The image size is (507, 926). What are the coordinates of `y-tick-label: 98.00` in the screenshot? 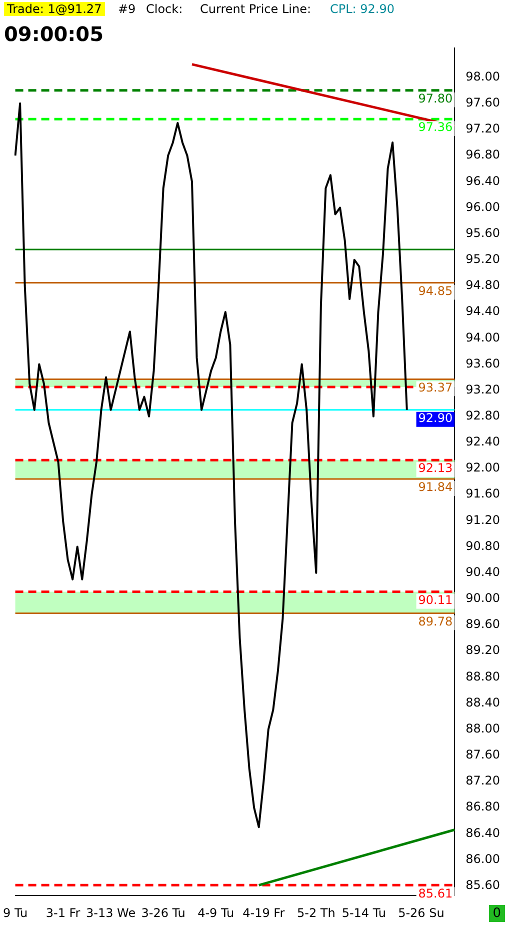 It's located at (483, 76).